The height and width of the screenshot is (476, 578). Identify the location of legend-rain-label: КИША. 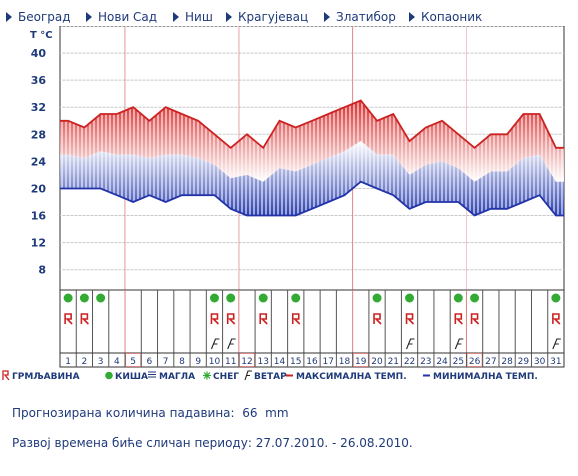
(131, 377).